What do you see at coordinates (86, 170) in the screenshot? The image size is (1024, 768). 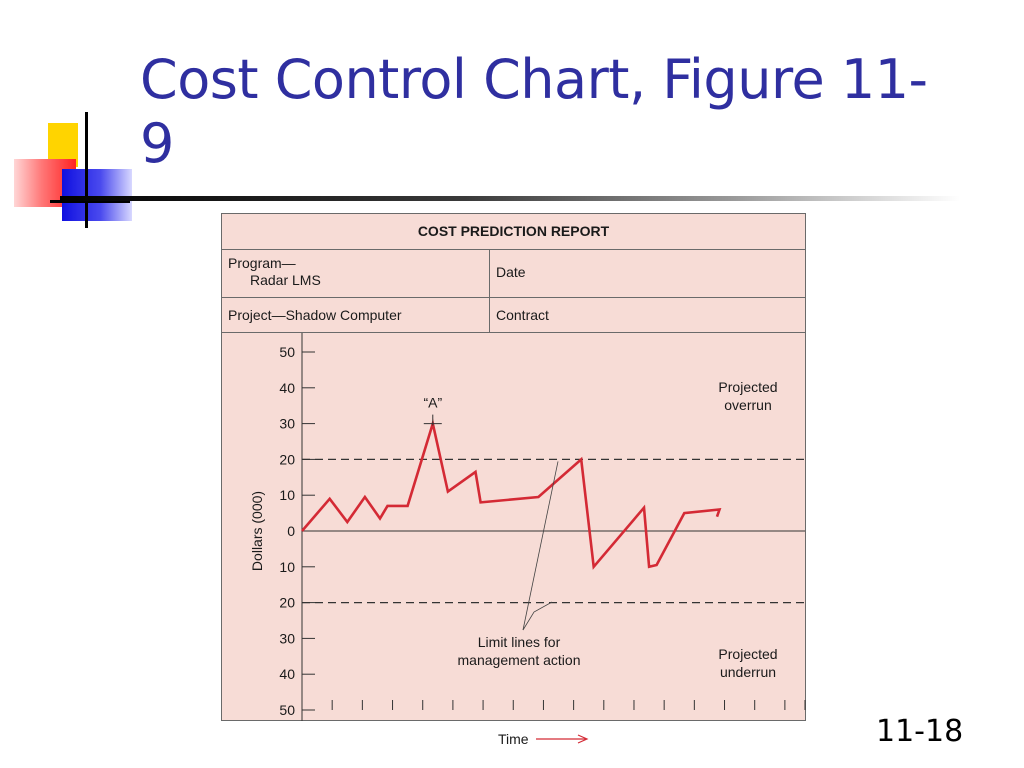 I see `decorative-vertical-line` at bounding box center [86, 170].